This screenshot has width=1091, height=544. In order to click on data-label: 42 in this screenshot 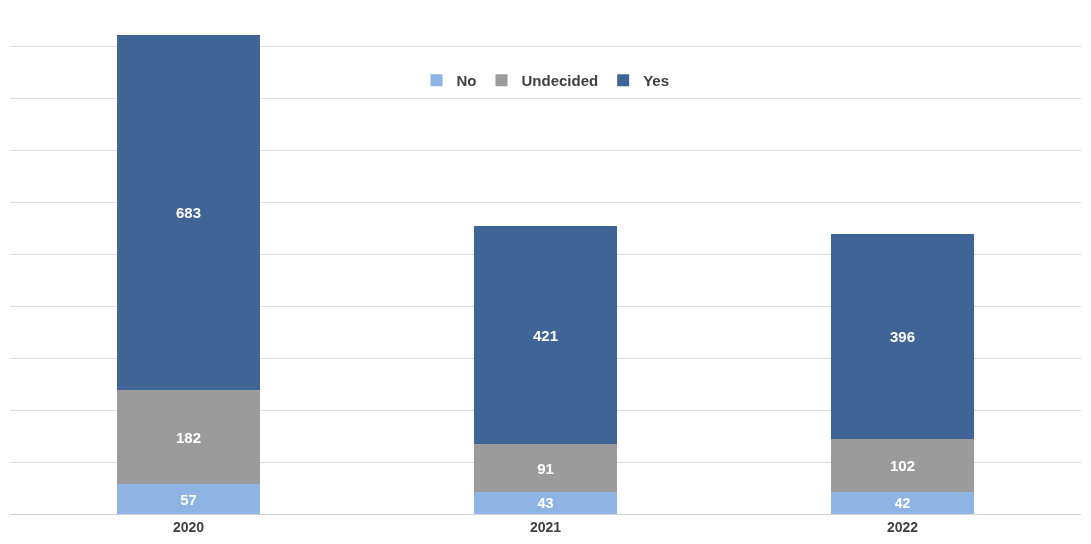, I will do `click(902, 503)`.